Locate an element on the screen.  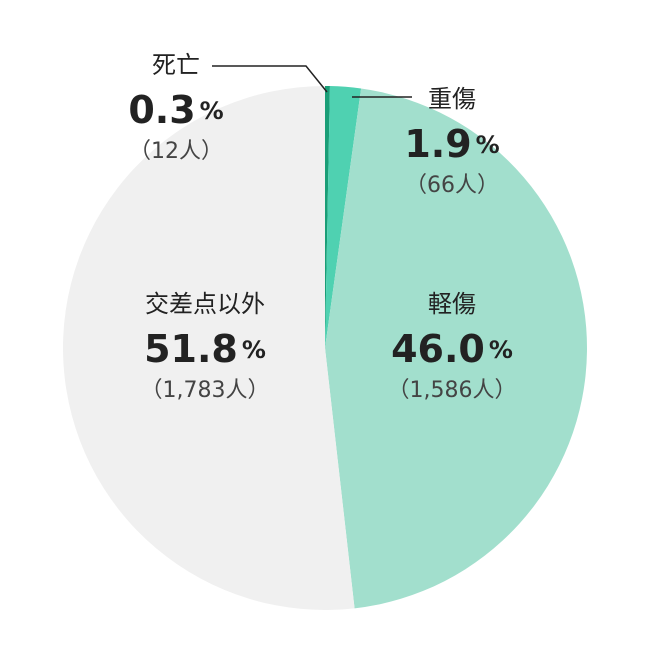
slice-value: 0.3% is located at coordinates (175, 110).